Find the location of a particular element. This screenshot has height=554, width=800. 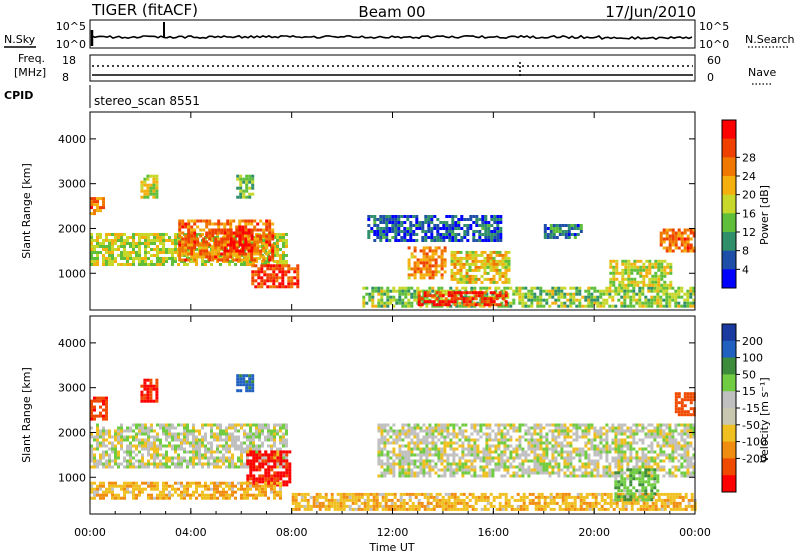

nsearch-tick-bottom: 10^0 is located at coordinates (714, 44).